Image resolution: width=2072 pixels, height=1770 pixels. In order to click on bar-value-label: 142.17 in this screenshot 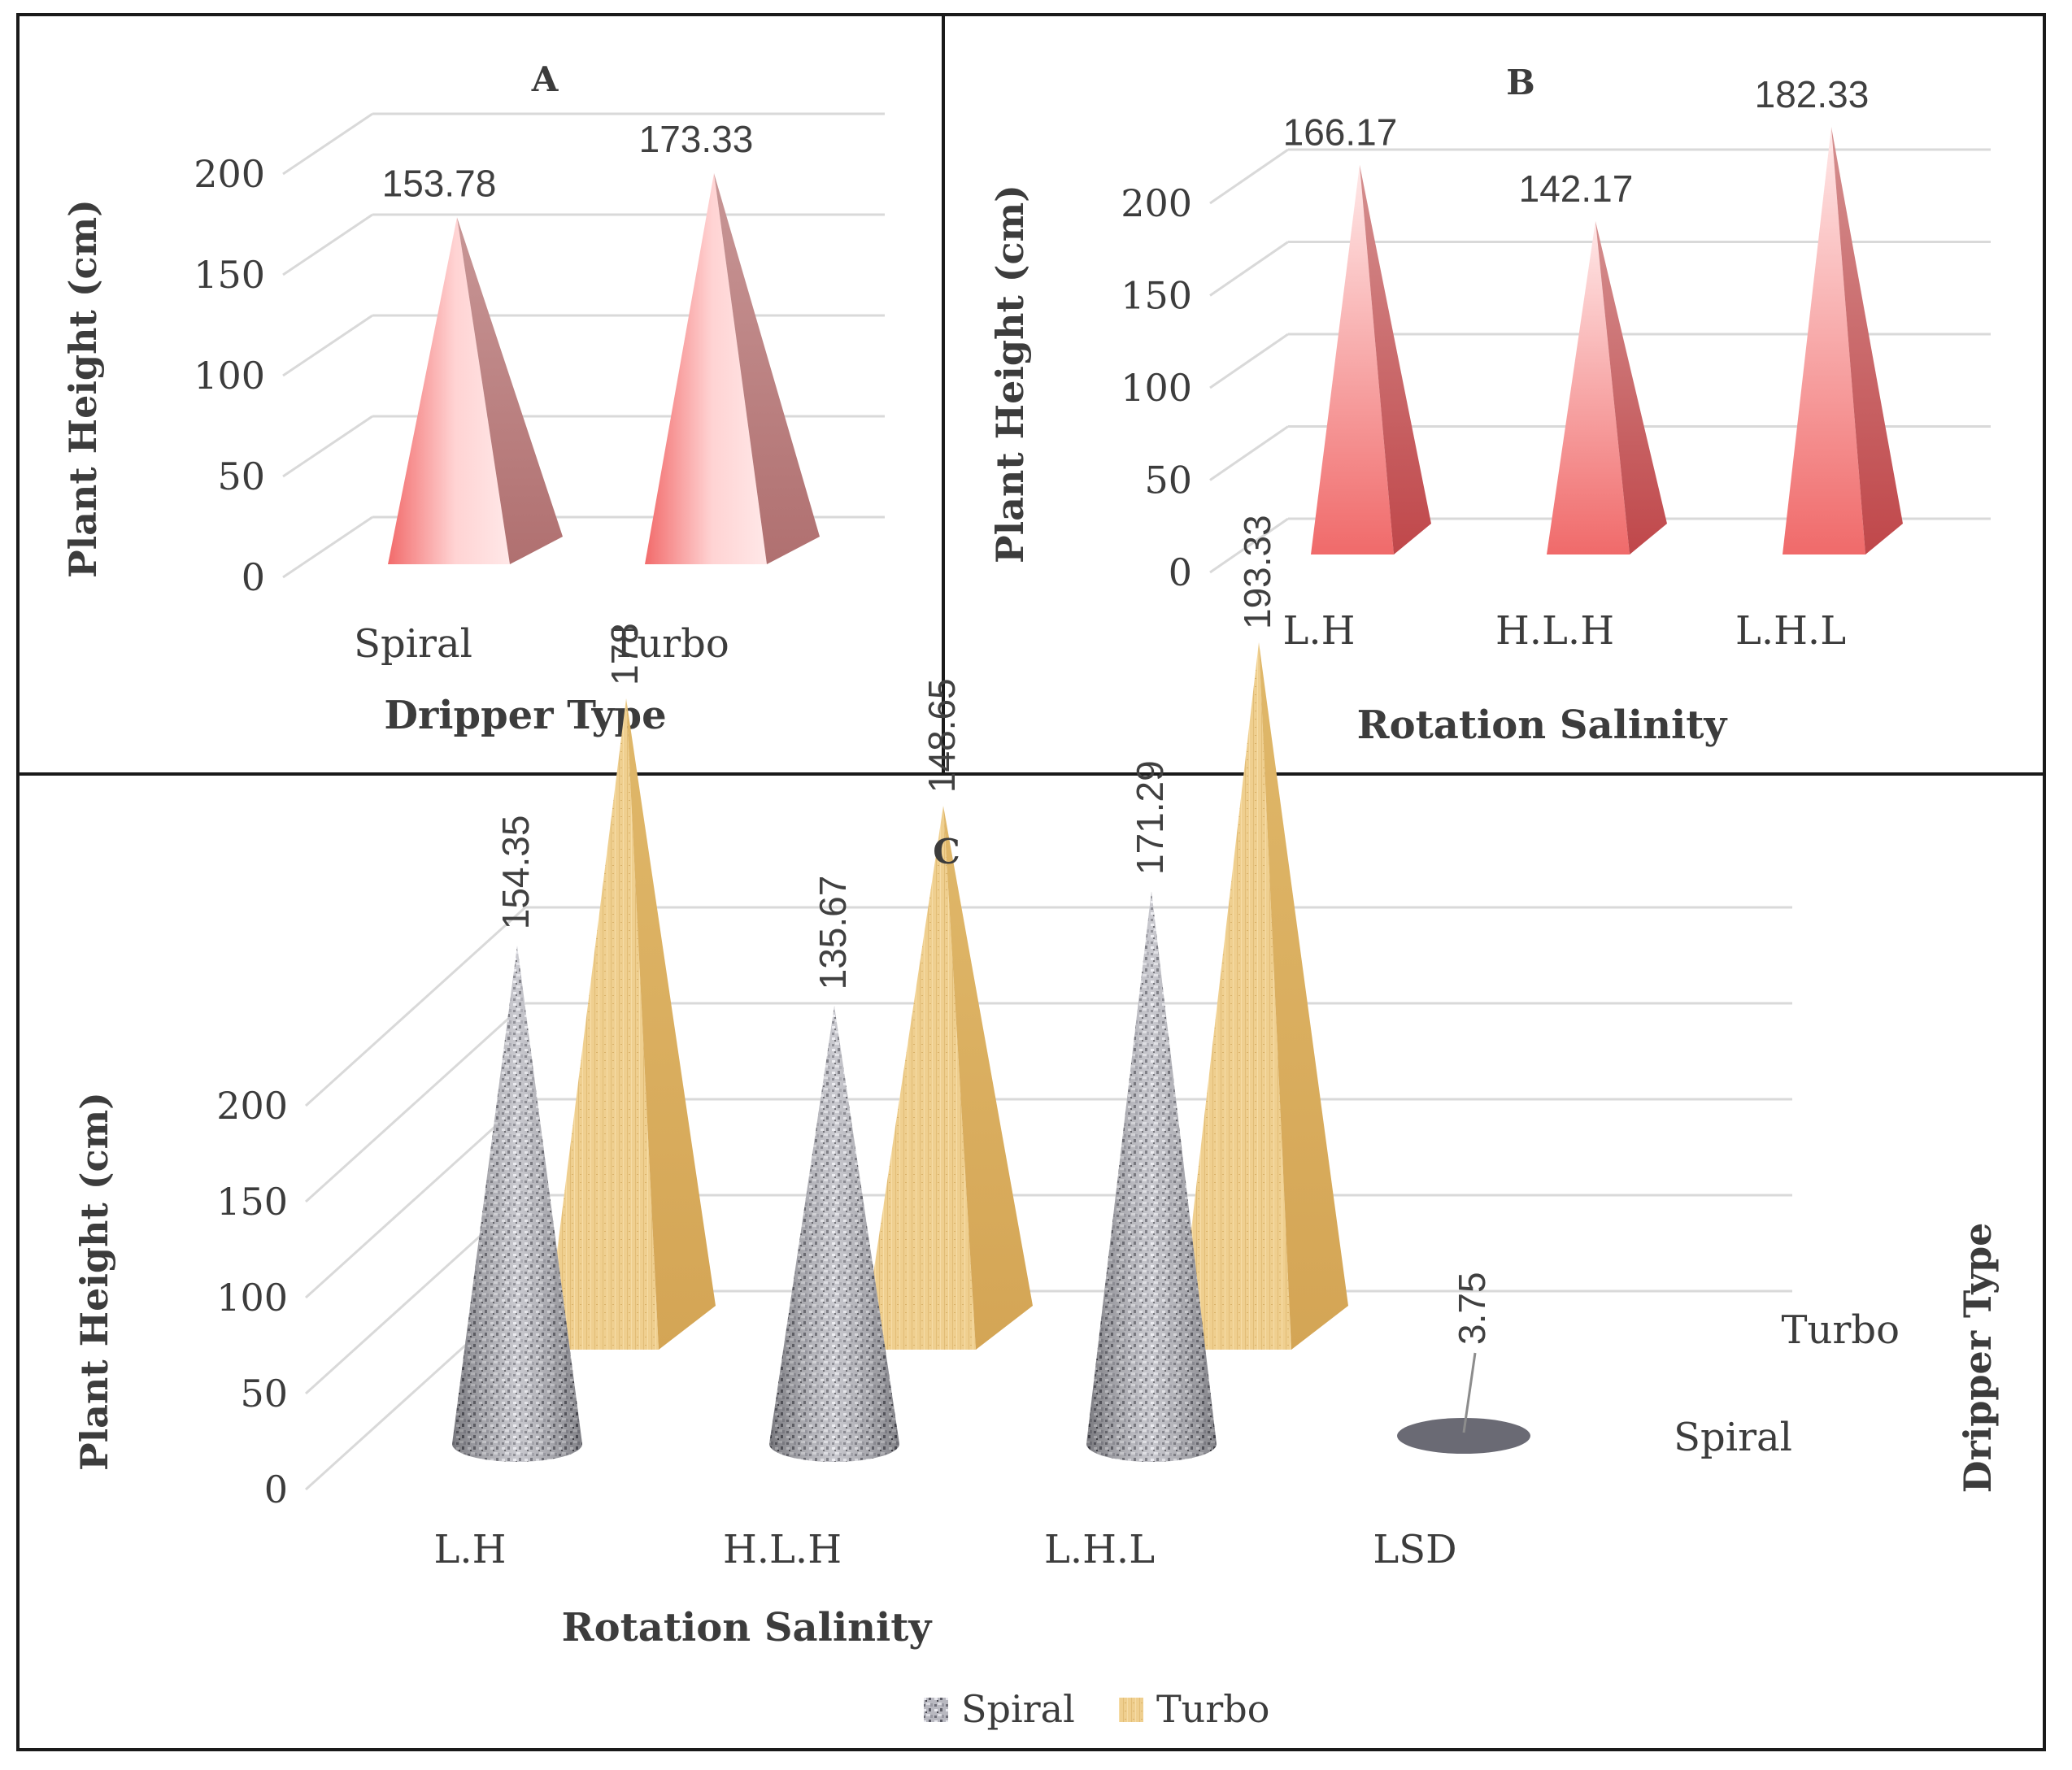, I will do `click(1576, 188)`.